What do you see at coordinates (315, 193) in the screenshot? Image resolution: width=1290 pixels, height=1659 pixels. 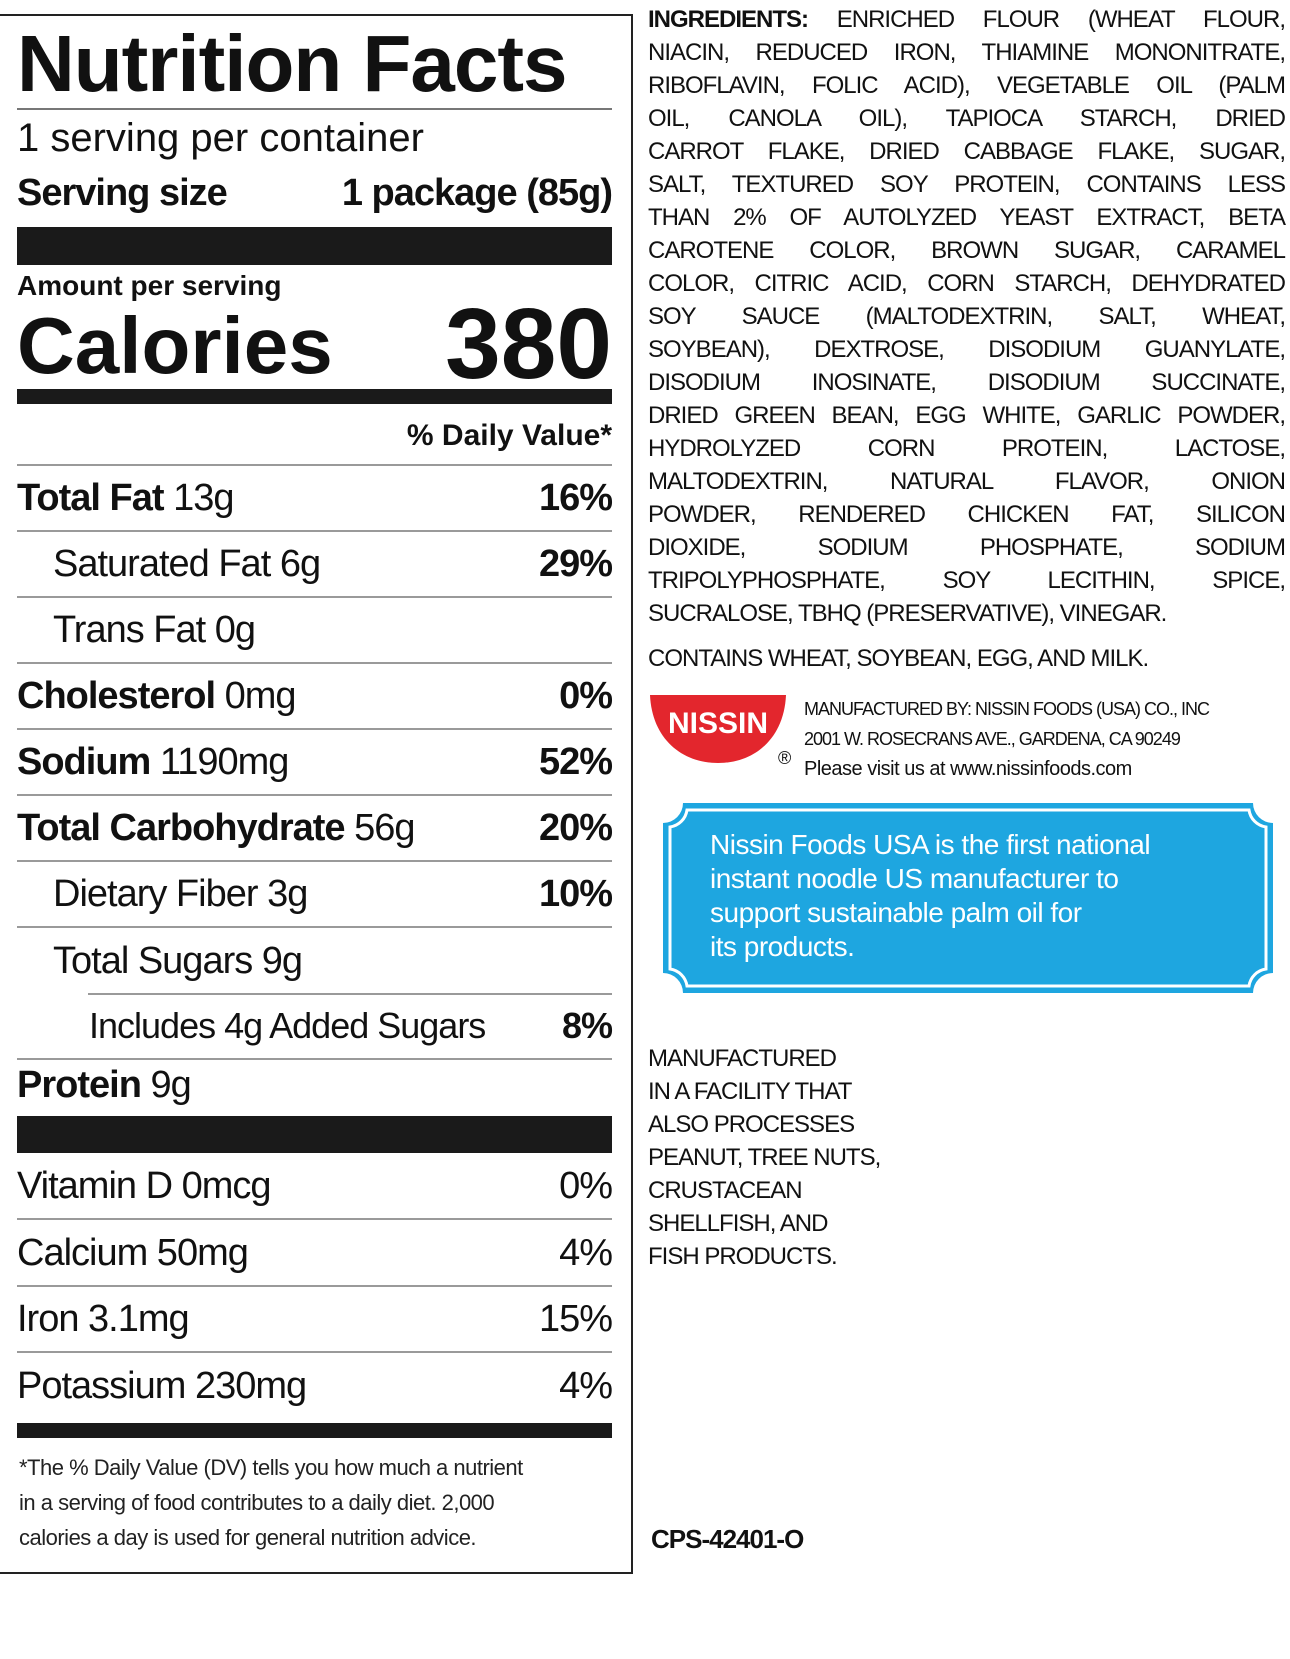 I see `serving-size: Serving size 1 package (85g)` at bounding box center [315, 193].